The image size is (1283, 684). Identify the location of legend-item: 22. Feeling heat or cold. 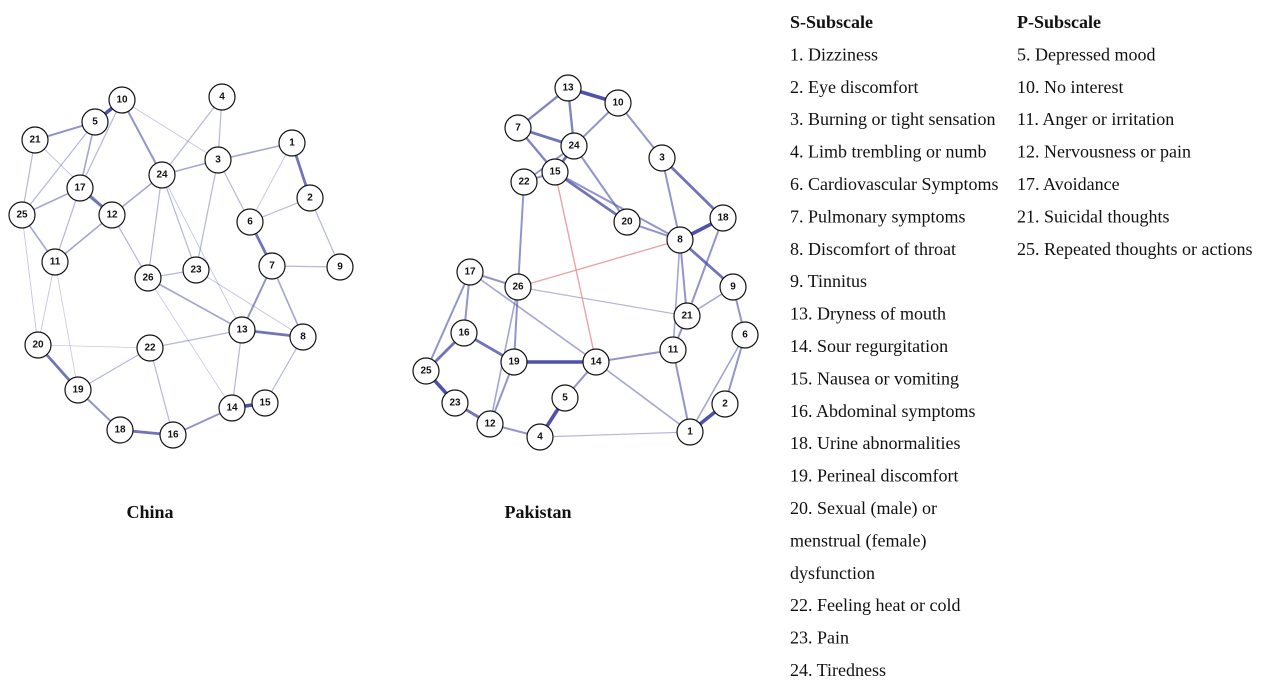
(875, 605).